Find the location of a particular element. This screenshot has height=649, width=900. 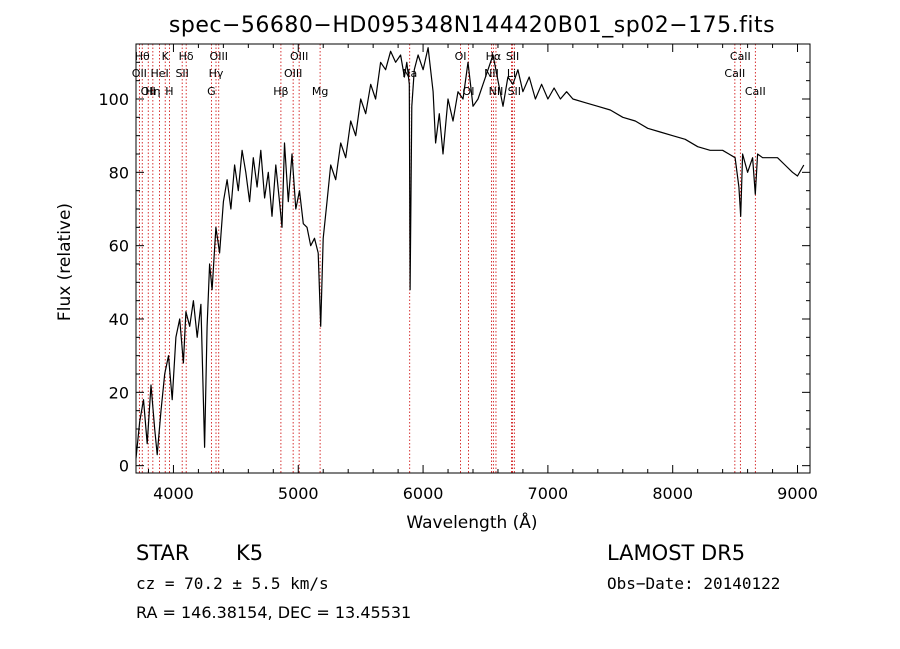

line-marker-label-27: CaII is located at coordinates (755, 91).